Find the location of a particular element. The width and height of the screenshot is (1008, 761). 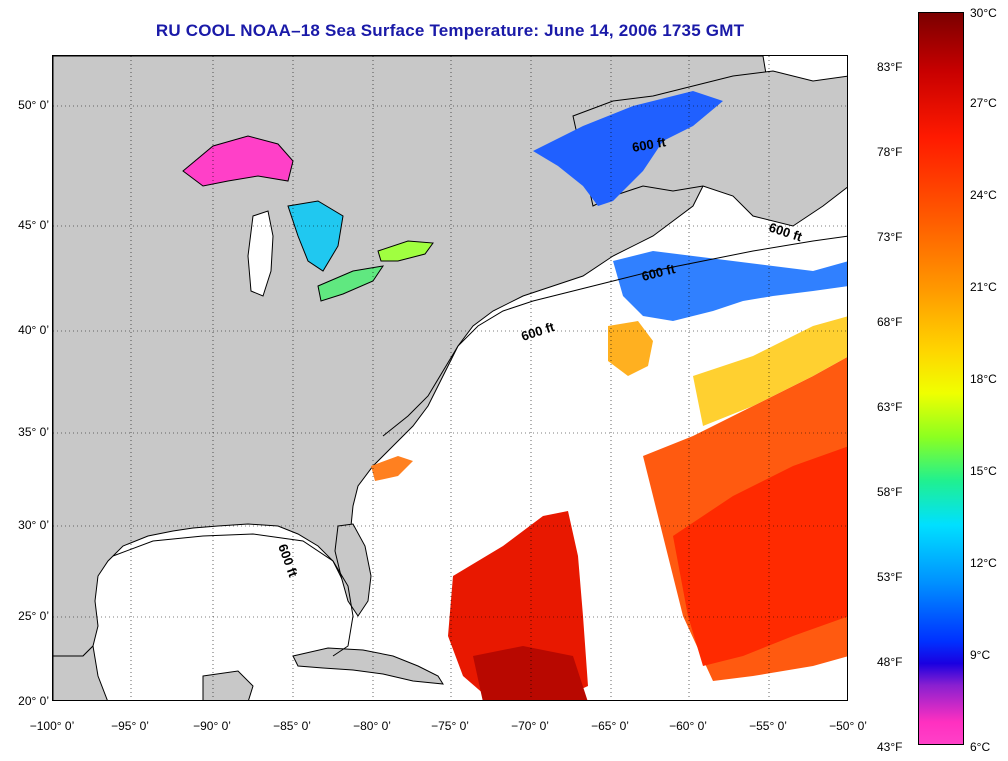

lon-tick-label: −95° 0’ is located at coordinates (130, 726).